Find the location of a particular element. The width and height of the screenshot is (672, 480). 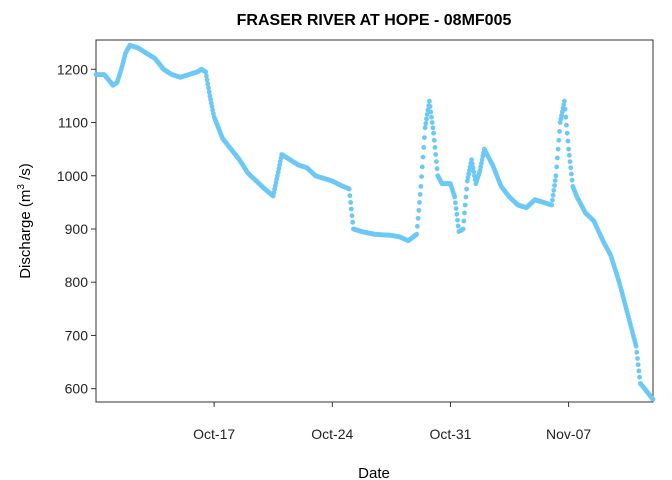

x-axis-ticks: Oct-17 Oct-24 Oct-31 Nov-07 is located at coordinates (392, 422).